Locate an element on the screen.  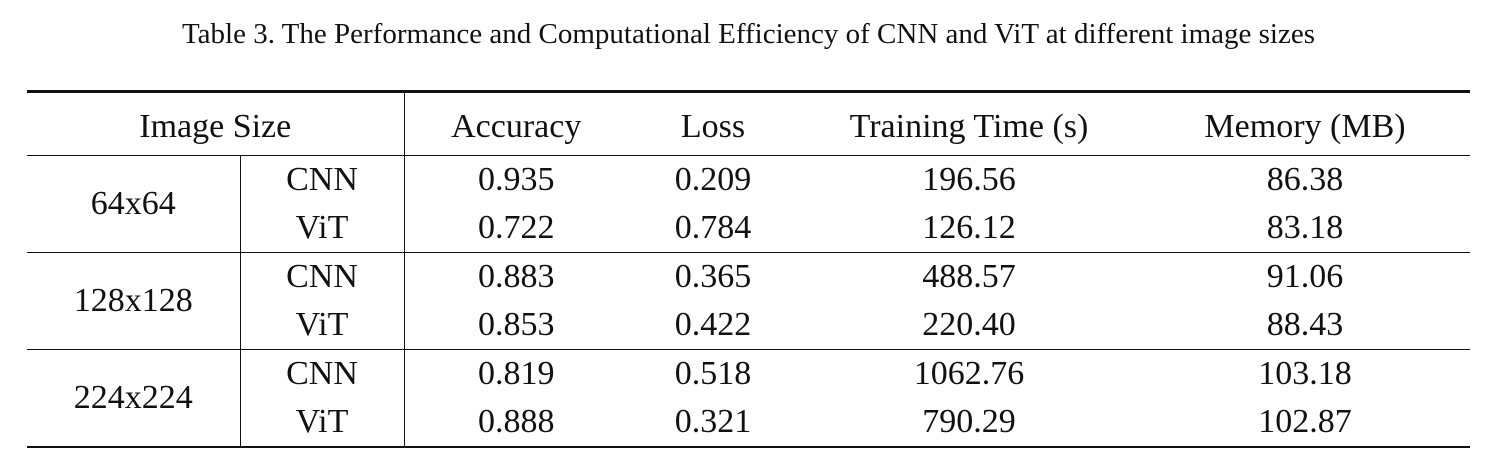
accuracy-cell: 0.819 is located at coordinates (516, 373).